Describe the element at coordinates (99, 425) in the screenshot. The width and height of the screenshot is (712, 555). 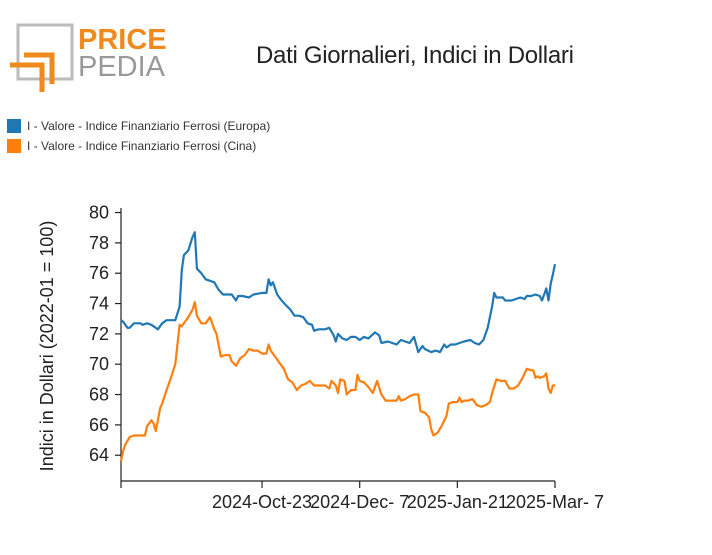
I see `y-tick-label: 66` at that location.